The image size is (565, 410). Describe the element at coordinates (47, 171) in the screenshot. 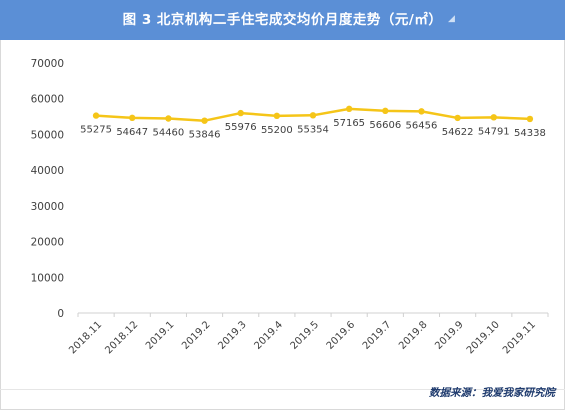

I see `y-tick-label: 40000` at that location.